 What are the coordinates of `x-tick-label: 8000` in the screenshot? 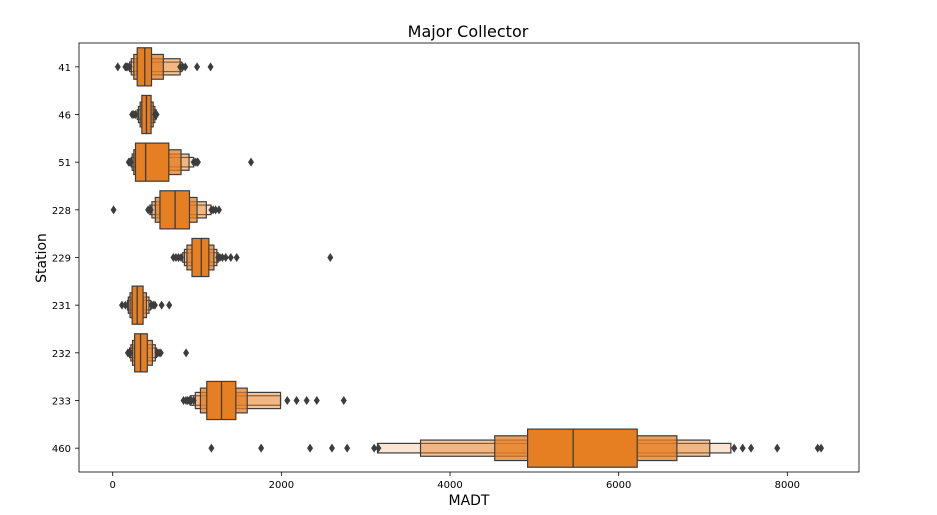 It's located at (787, 485).